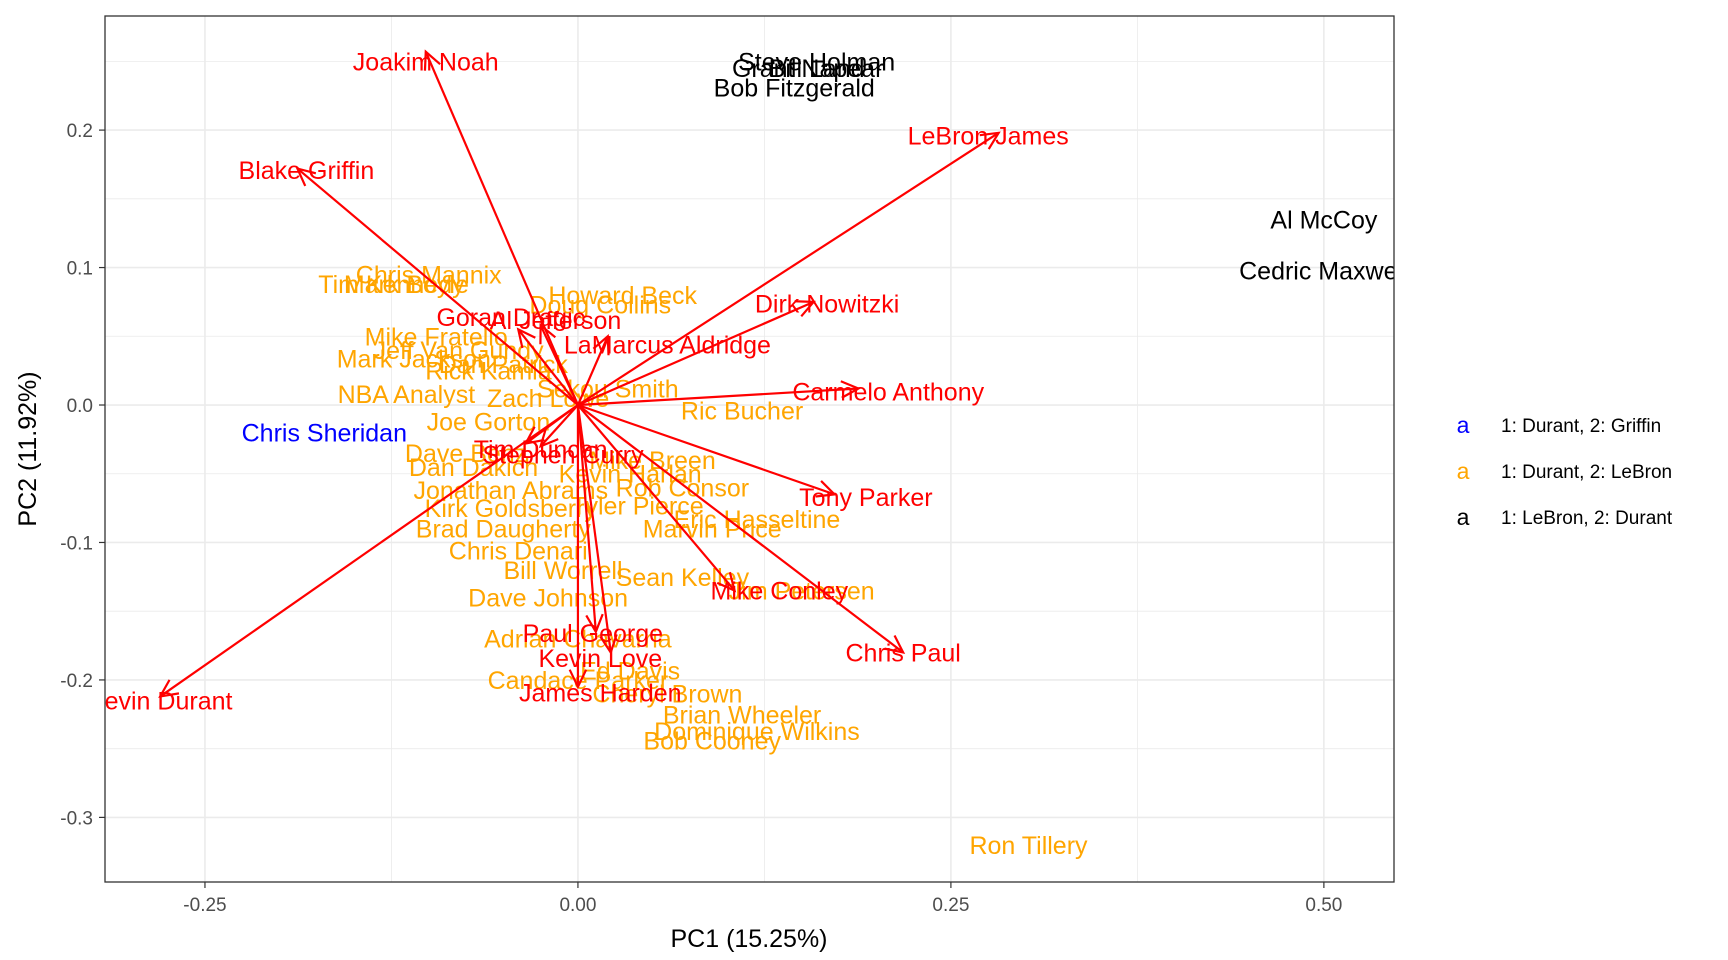  What do you see at coordinates (1323, 271) in the screenshot?
I see `point-label-cedric-maxwell: Cedric Maxwell` at bounding box center [1323, 271].